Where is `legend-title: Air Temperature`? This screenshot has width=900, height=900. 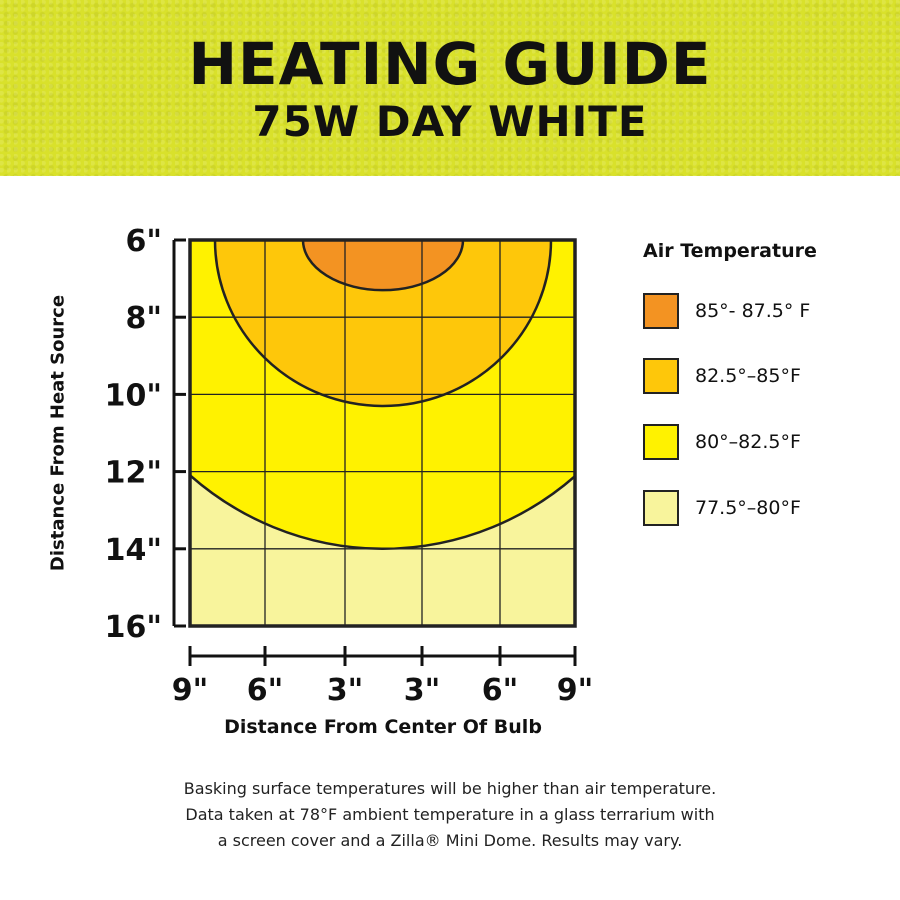 legend-title: Air Temperature is located at coordinates (730, 251).